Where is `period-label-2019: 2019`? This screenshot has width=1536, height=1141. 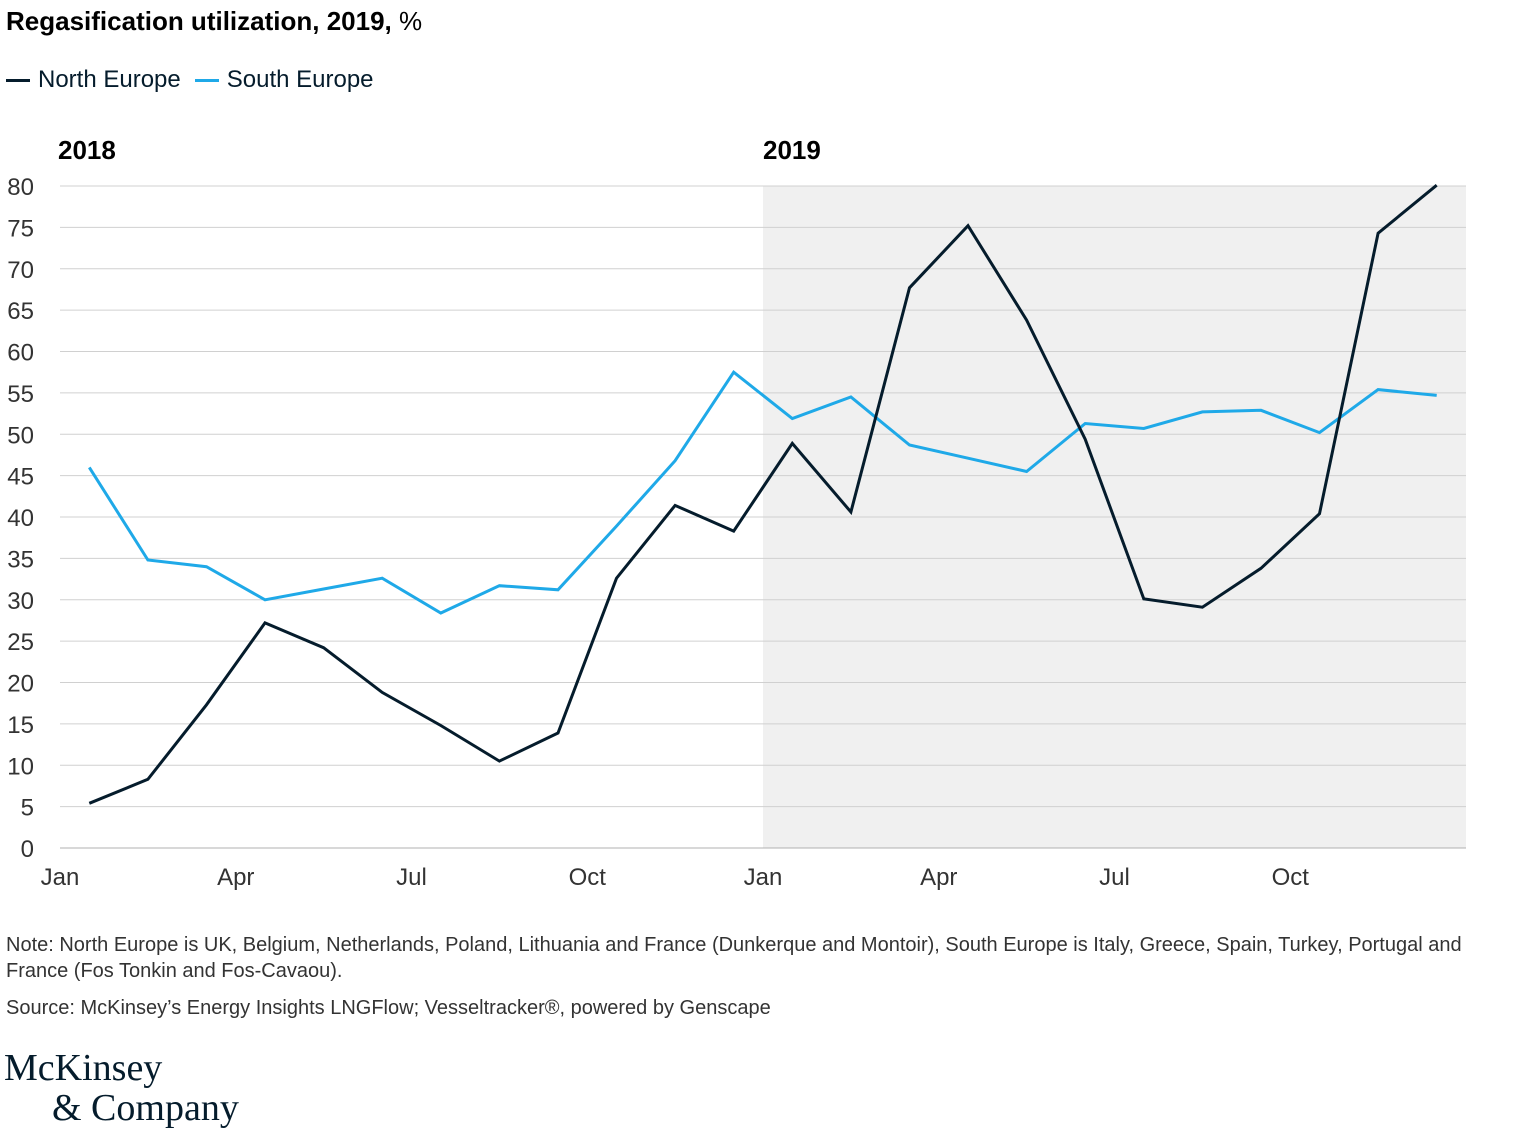 period-label-2019: 2019 is located at coordinates (792, 150).